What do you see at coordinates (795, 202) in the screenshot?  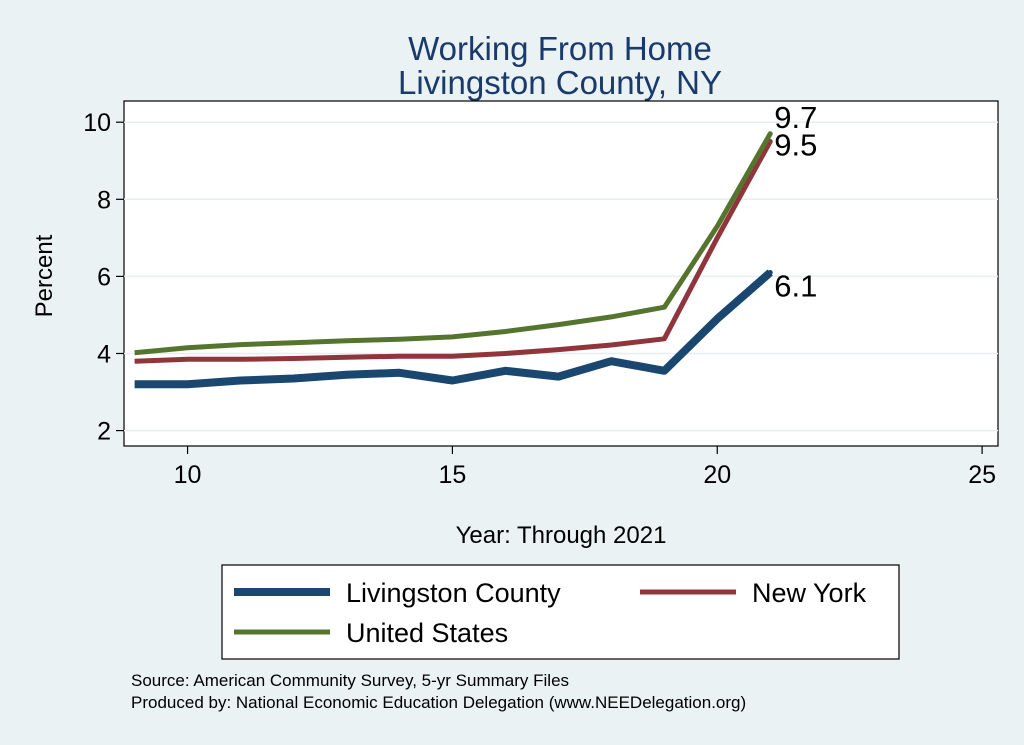 I see `end-labels: 6.1 9.59.7` at bounding box center [795, 202].